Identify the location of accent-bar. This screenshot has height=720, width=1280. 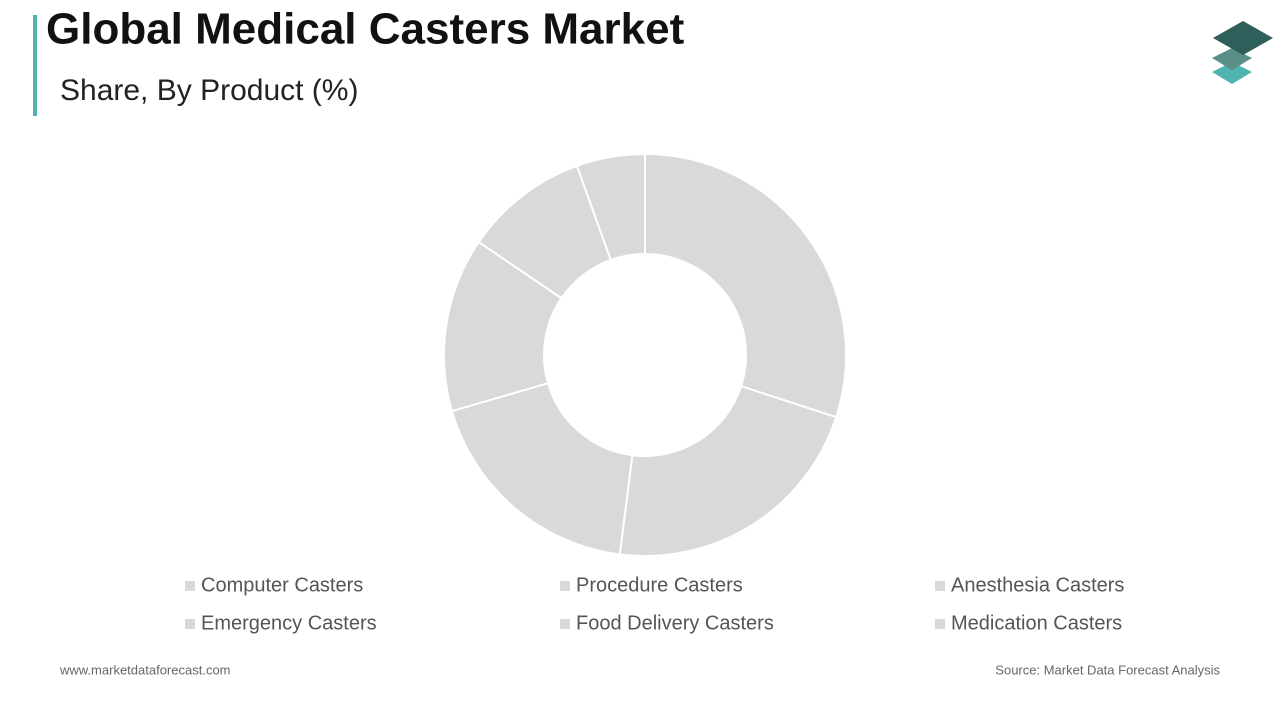
(35, 65).